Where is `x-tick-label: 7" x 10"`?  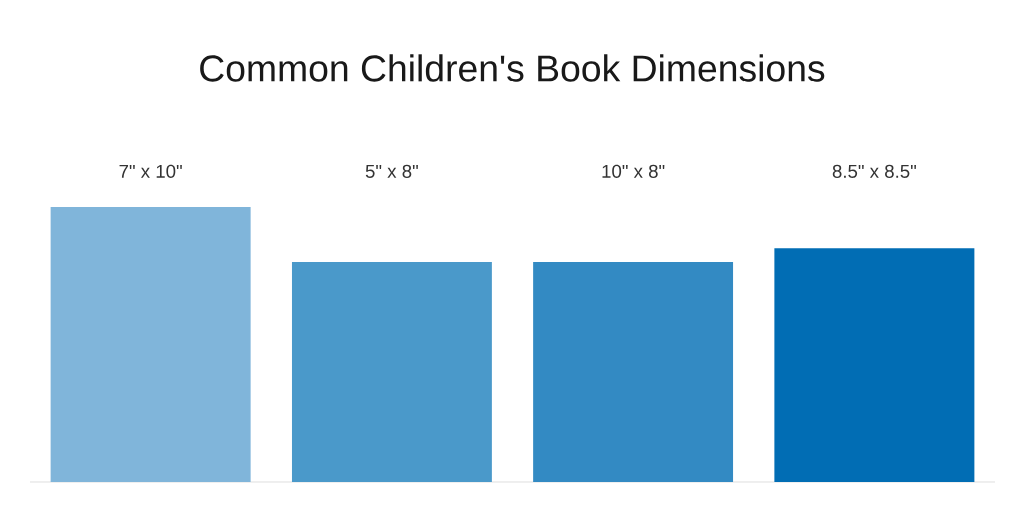 x-tick-label: 7" x 10" is located at coordinates (150, 171).